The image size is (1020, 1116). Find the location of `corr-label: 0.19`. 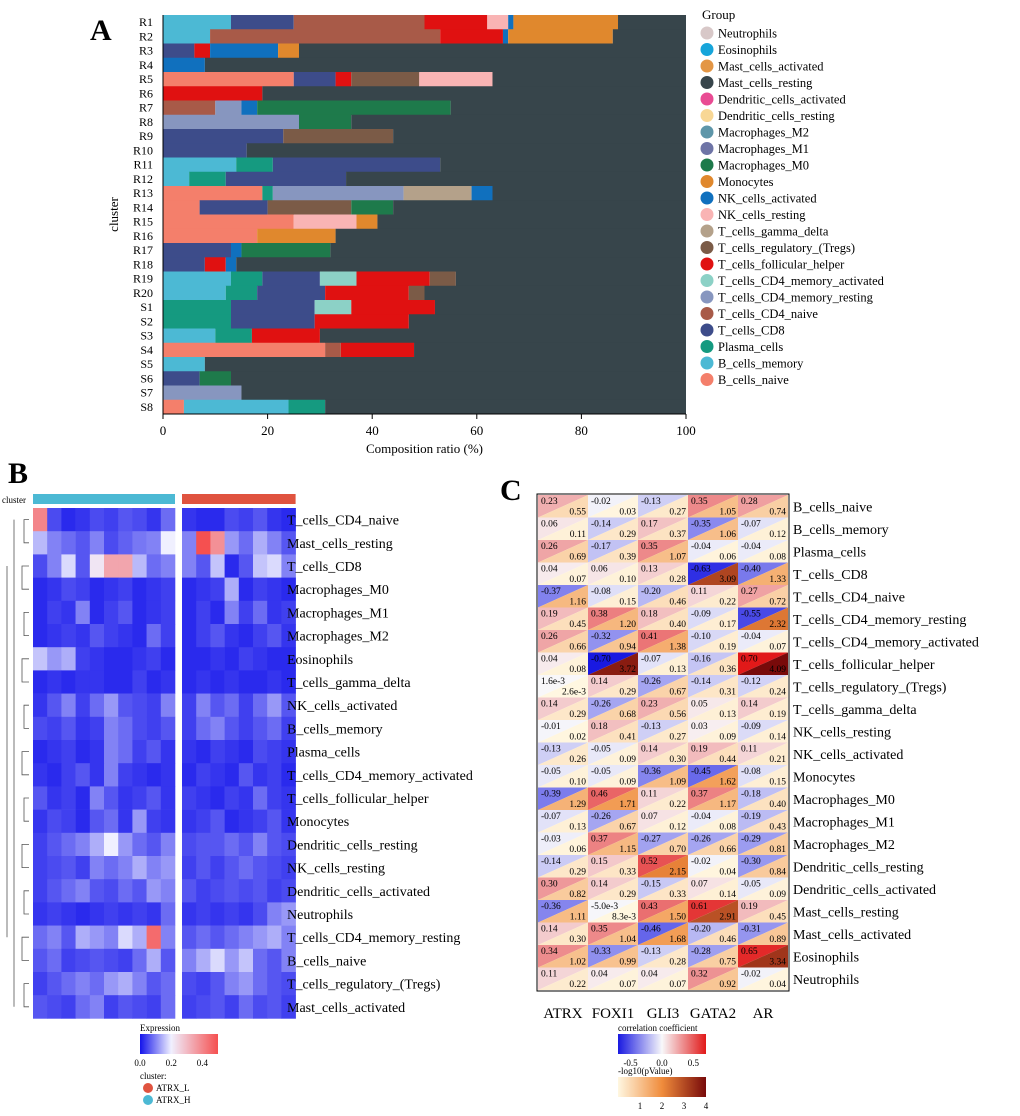

corr-label: 0.19 is located at coordinates (749, 907).